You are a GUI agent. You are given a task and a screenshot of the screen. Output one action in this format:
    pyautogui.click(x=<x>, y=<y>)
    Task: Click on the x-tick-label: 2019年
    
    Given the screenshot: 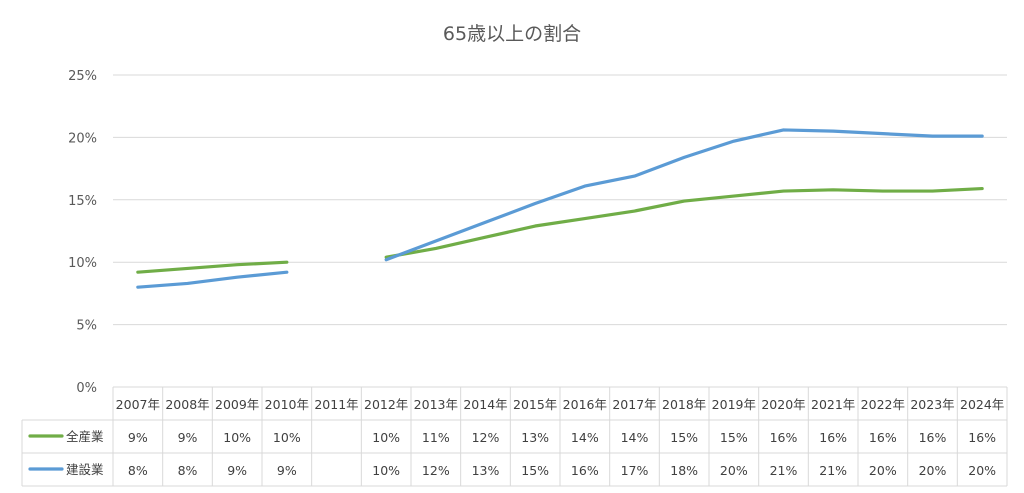 What is the action you would take?
    pyautogui.click(x=734, y=404)
    